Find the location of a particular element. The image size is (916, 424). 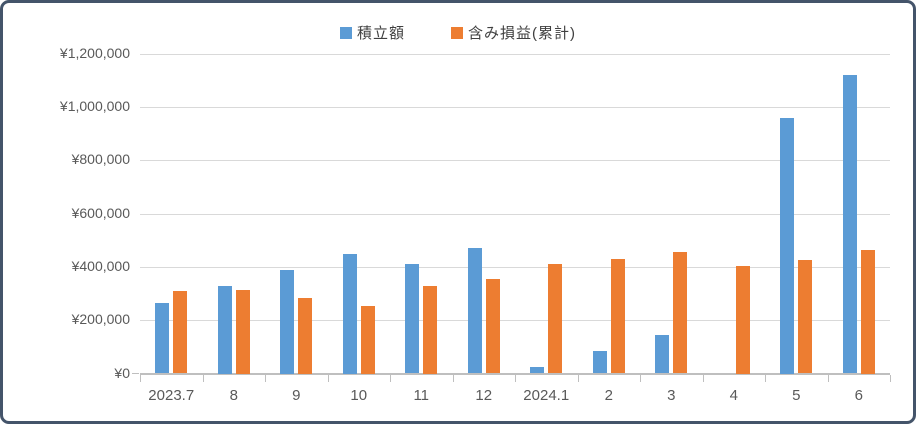

legend-swatch-blue-icon is located at coordinates (345, 32).